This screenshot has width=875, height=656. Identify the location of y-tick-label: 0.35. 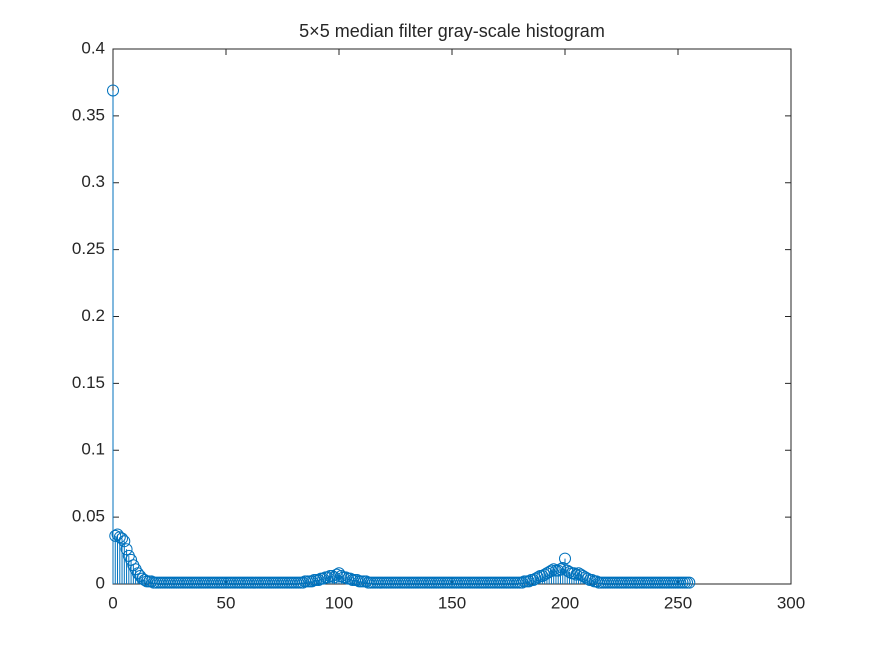
(88, 114).